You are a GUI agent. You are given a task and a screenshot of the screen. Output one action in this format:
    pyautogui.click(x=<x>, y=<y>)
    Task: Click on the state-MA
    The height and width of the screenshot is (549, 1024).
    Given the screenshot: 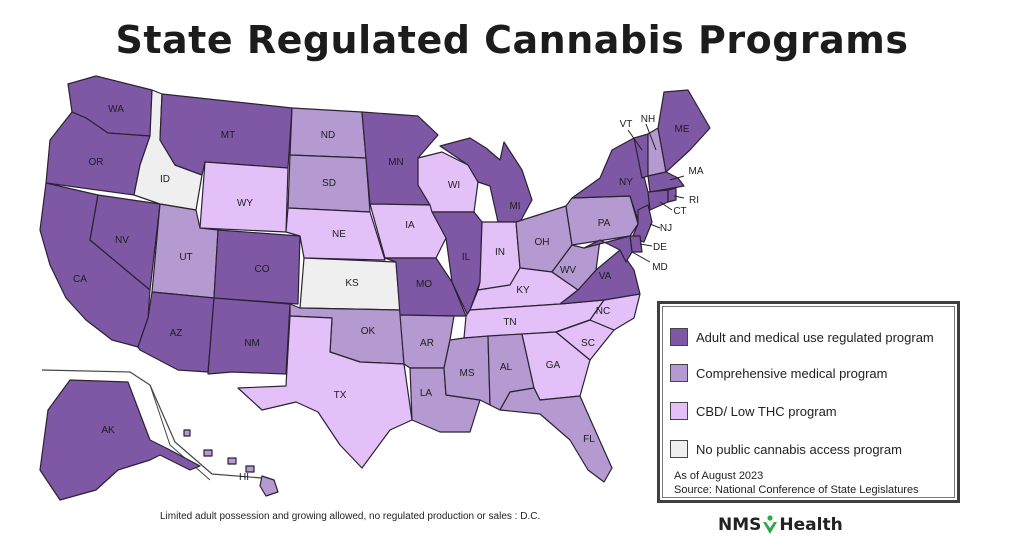 What is the action you would take?
    pyautogui.click(x=666, y=182)
    